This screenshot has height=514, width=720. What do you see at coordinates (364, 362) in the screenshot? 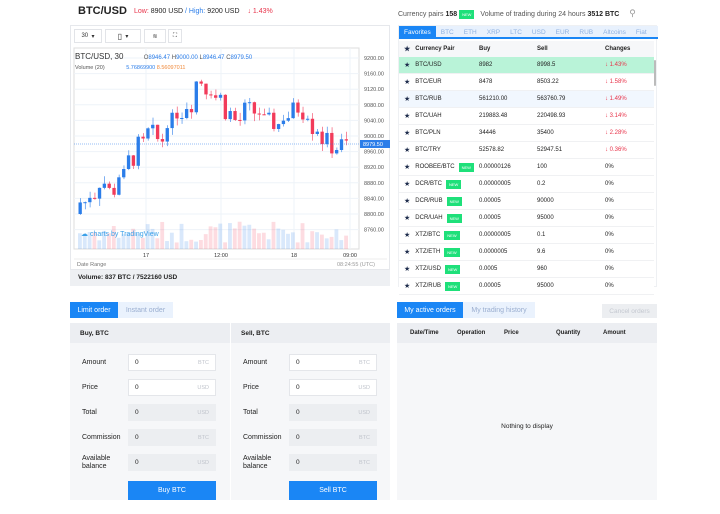
I see `field-unit: BTC` at bounding box center [364, 362].